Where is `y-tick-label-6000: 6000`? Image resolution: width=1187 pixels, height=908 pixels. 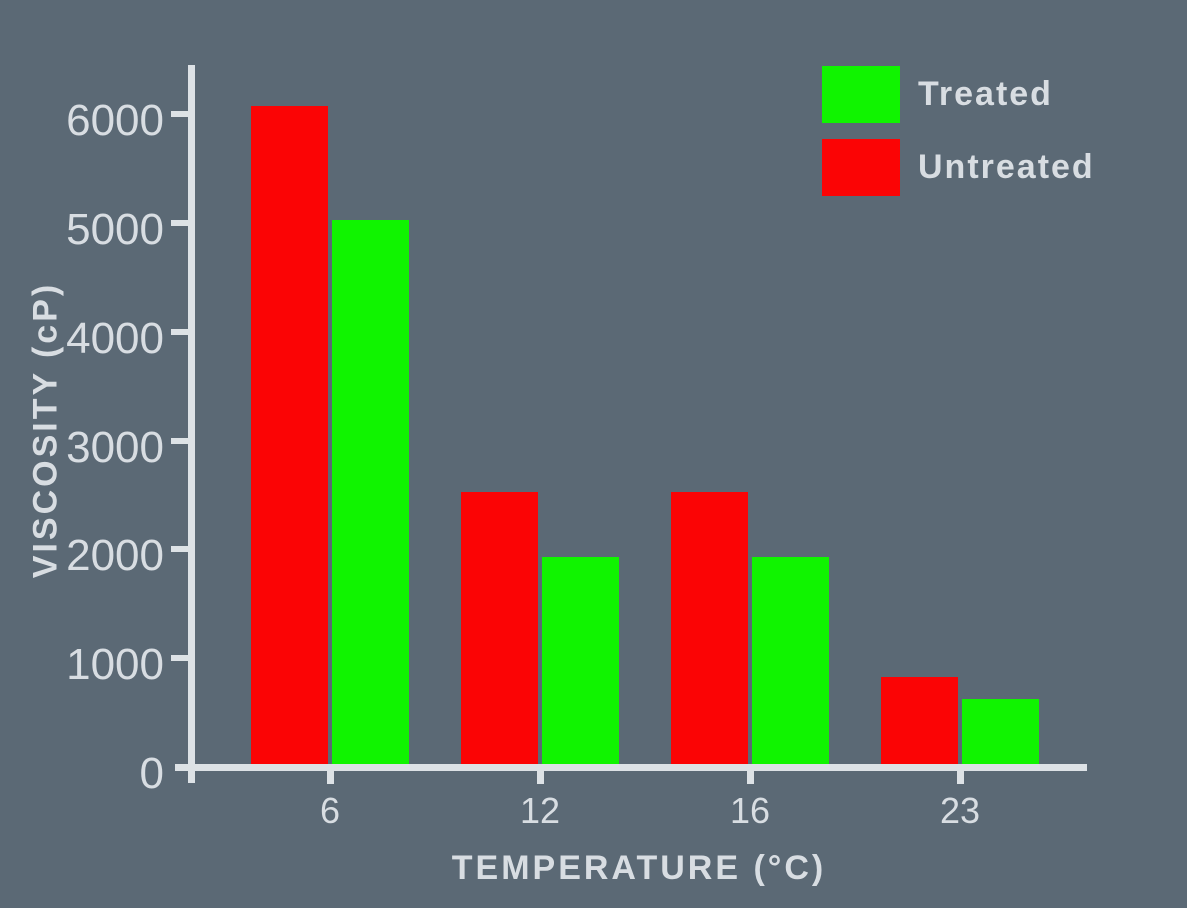
y-tick-label-6000: 6000 is located at coordinates (115, 121).